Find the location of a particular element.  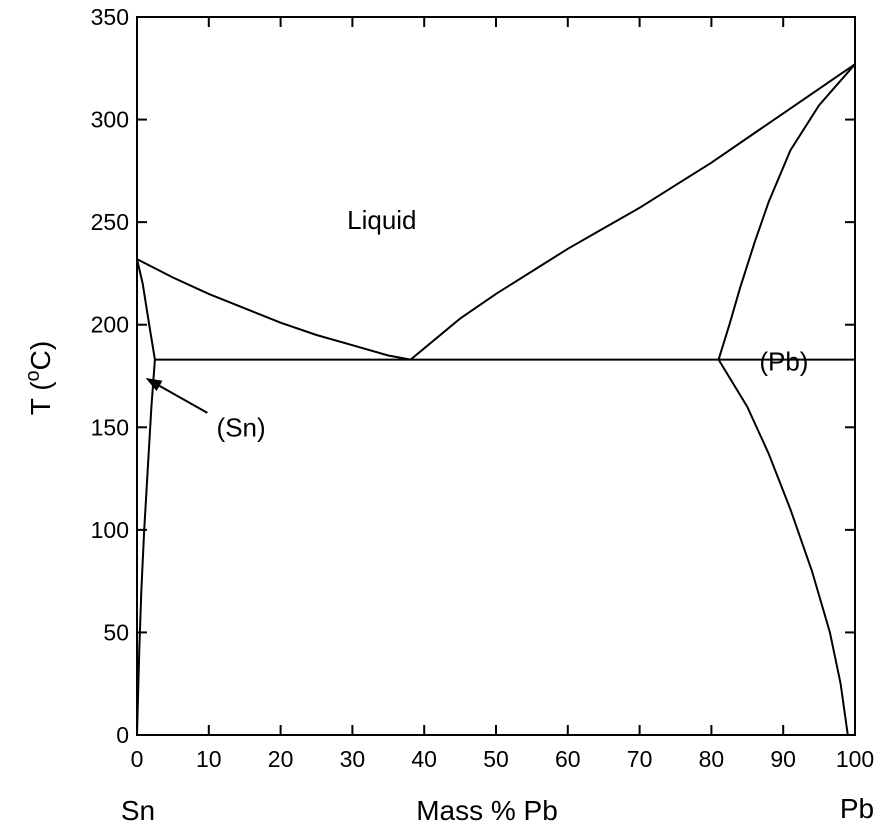

x-axis-left-end-label: Sn is located at coordinates (138, 810).